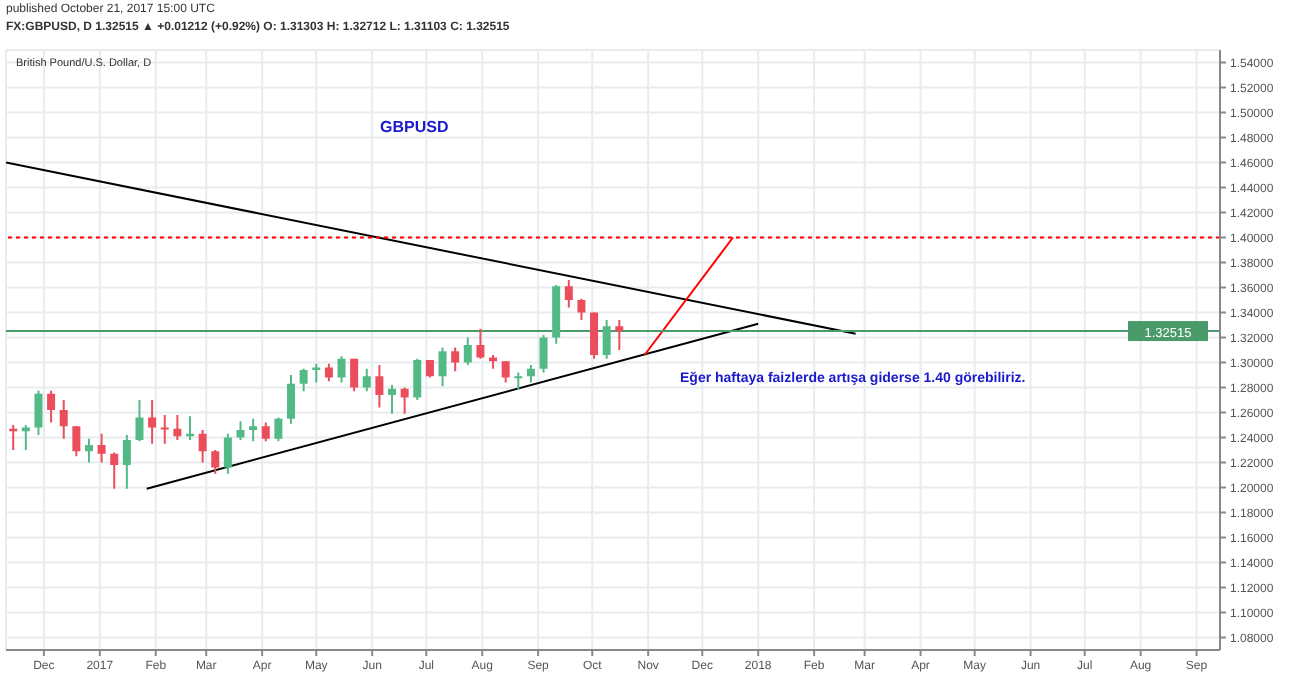 Image resolution: width=1308 pixels, height=676 pixels. What do you see at coordinates (414, 127) in the screenshot?
I see `text: GBPUSD` at bounding box center [414, 127].